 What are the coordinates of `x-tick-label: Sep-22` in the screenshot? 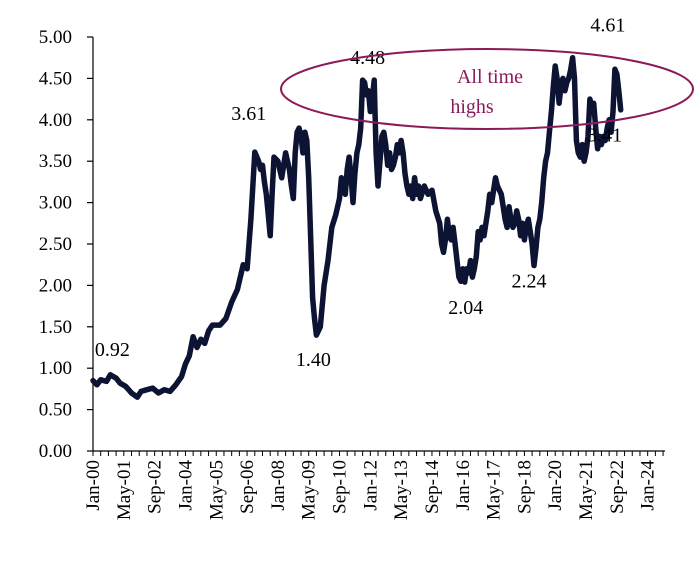 It's located at (617, 487).